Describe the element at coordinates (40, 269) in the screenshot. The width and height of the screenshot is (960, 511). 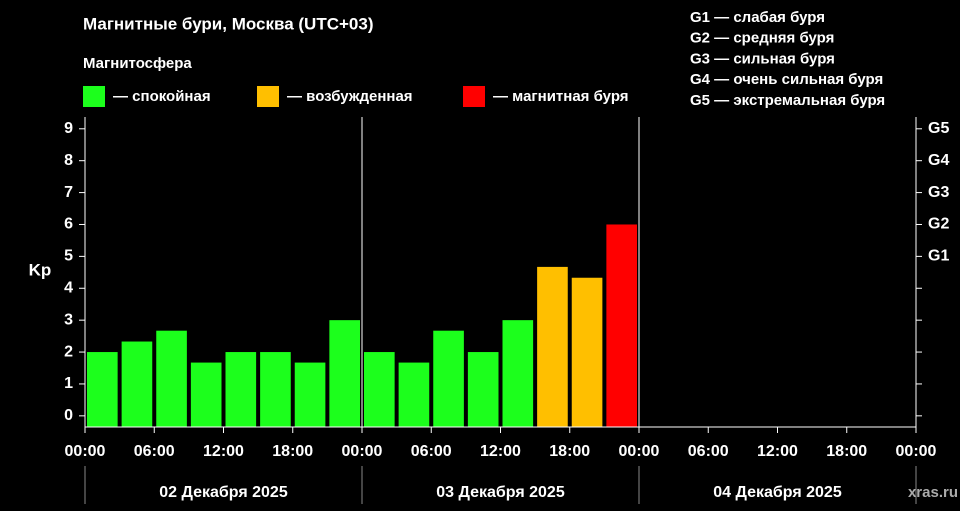
I see `y-axis-label: Kp` at that location.